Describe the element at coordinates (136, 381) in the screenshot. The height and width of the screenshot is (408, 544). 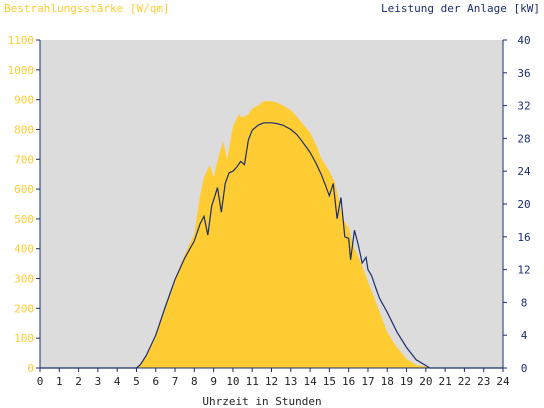
I see `x-tick-label: 5` at that location.